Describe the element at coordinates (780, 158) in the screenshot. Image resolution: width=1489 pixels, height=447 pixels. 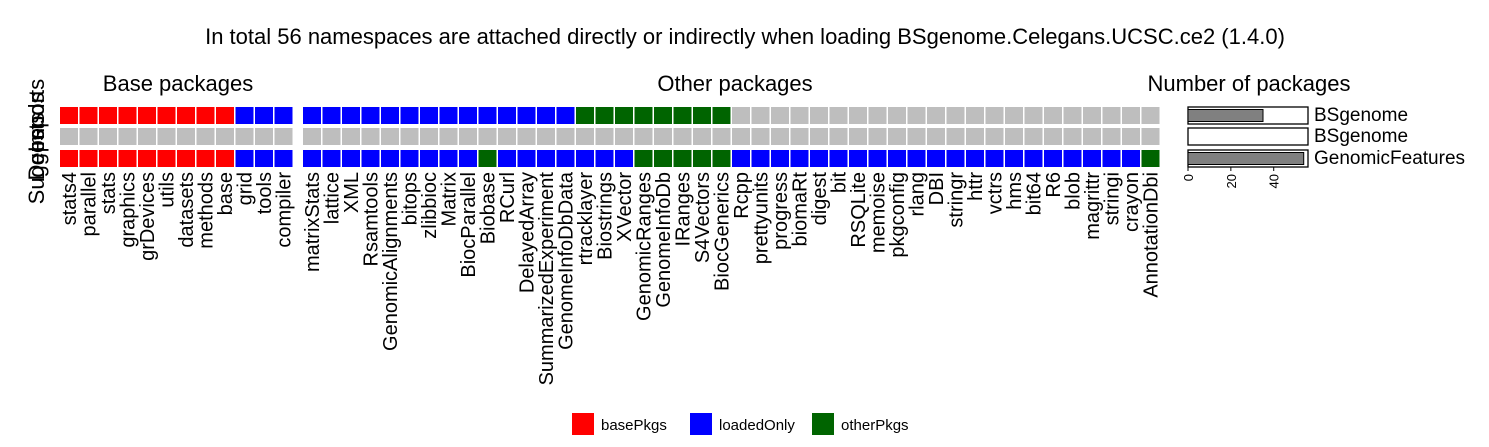
I see `cell-progress-suggests` at that location.